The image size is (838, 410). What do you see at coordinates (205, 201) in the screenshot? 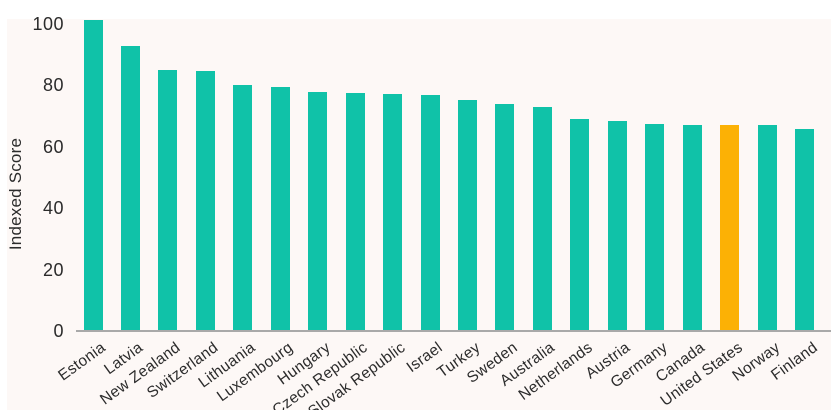
I see `bar-switzerland` at bounding box center [205, 201].